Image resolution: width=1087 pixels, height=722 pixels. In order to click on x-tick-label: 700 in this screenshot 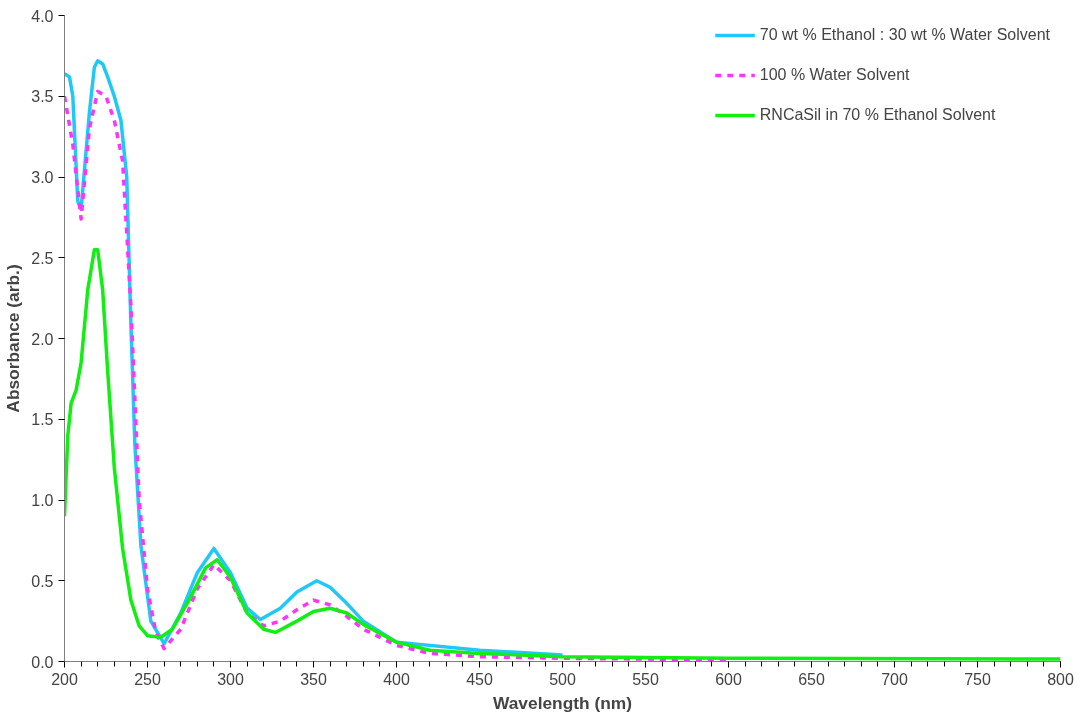, I will do `click(894, 679)`.